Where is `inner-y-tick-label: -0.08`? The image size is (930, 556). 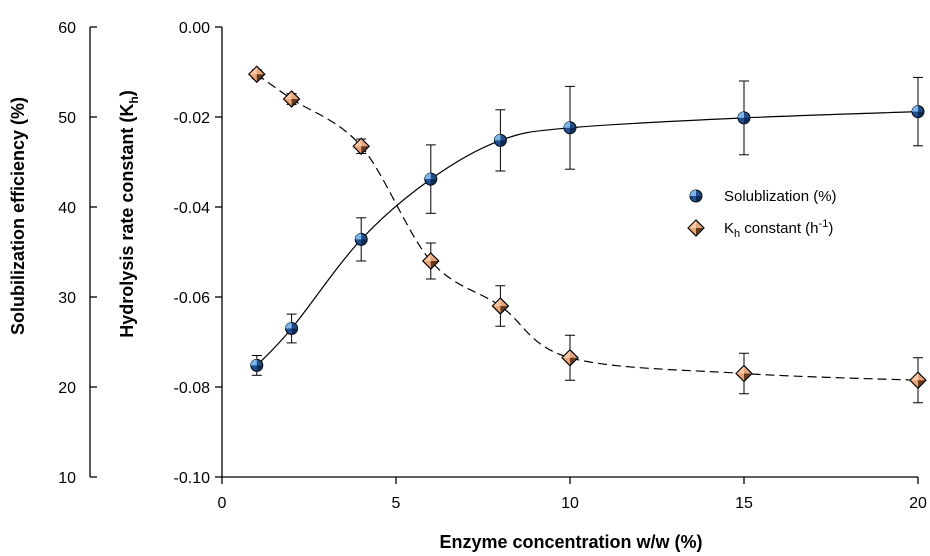 inner-y-tick-label: -0.08 is located at coordinates (192, 388).